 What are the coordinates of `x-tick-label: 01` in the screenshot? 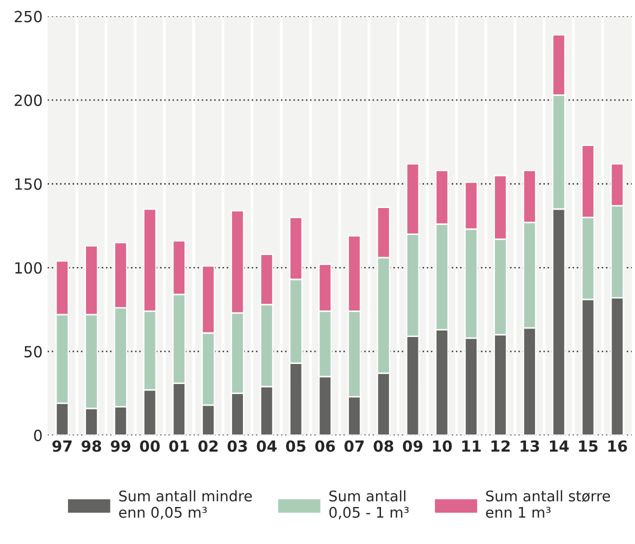 It's located at (179, 446).